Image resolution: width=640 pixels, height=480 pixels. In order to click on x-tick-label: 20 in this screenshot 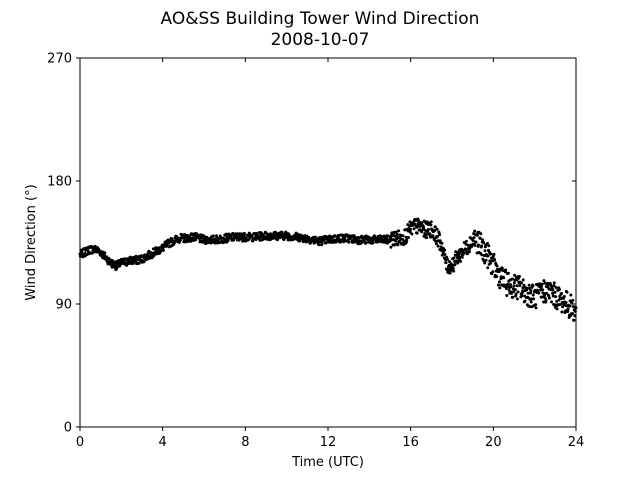, I will do `click(493, 442)`.